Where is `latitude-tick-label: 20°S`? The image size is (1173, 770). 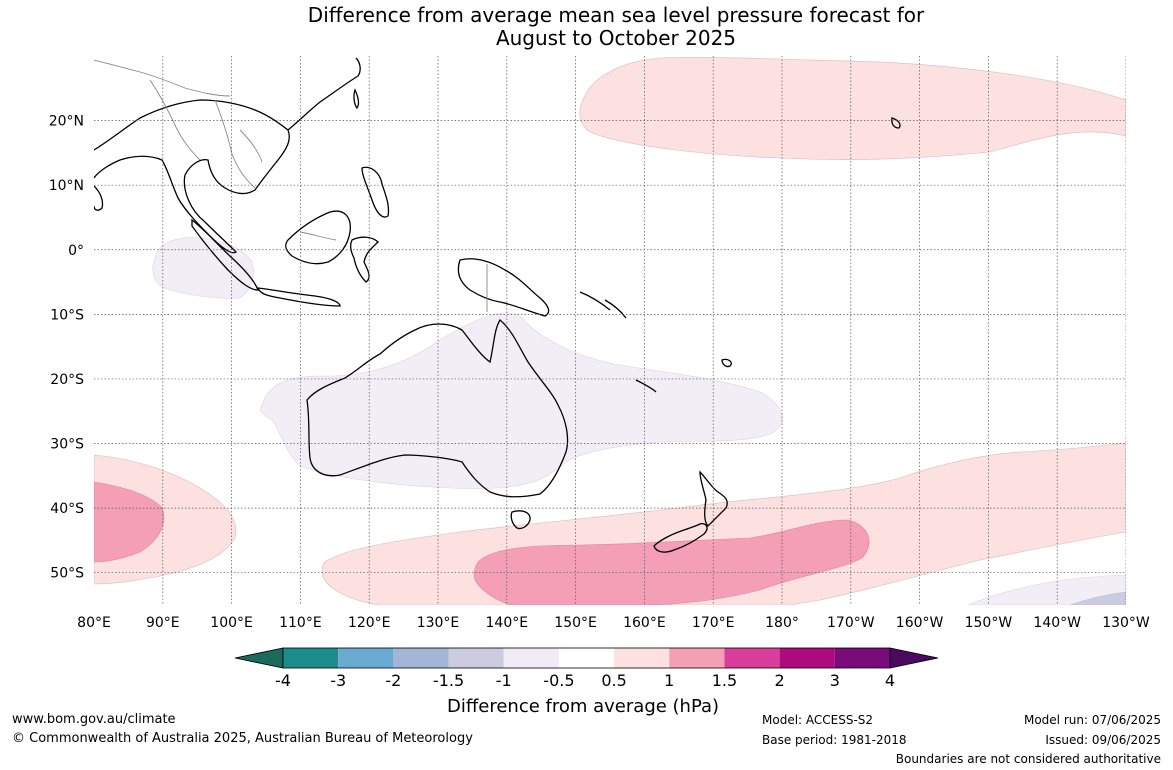
latitude-tick-label: 20°S is located at coordinates (67, 380).